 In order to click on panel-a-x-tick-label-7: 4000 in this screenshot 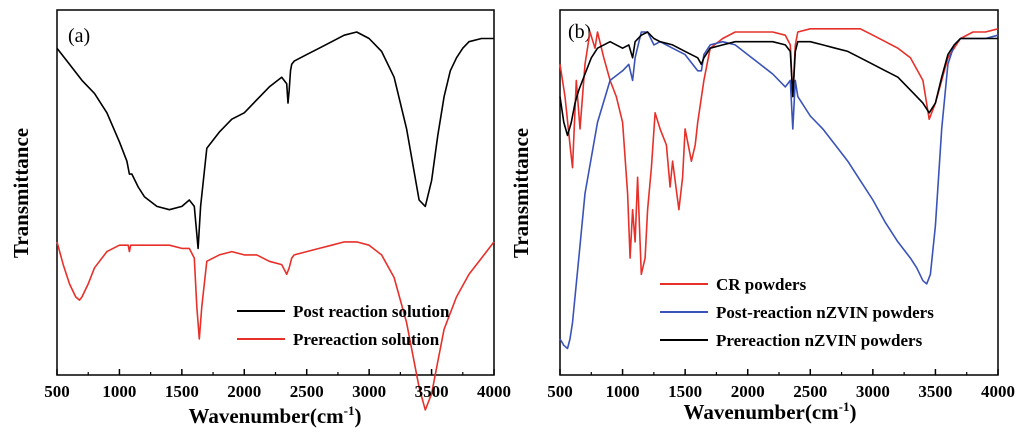, I will do `click(494, 391)`.